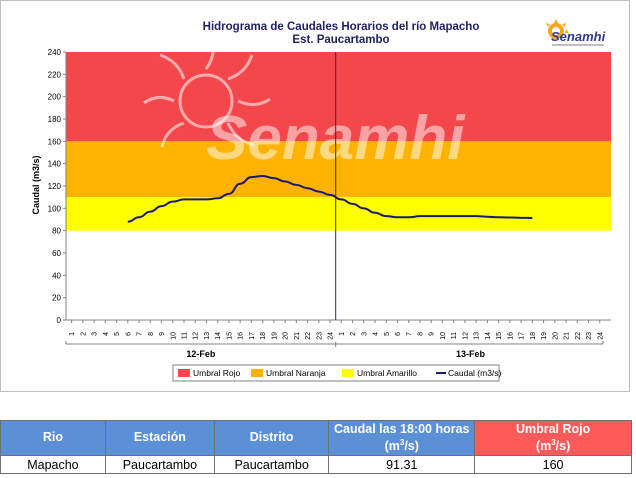 This screenshot has width=636, height=478. Describe the element at coordinates (578, 45) in the screenshot. I see `logo-subline` at that location.